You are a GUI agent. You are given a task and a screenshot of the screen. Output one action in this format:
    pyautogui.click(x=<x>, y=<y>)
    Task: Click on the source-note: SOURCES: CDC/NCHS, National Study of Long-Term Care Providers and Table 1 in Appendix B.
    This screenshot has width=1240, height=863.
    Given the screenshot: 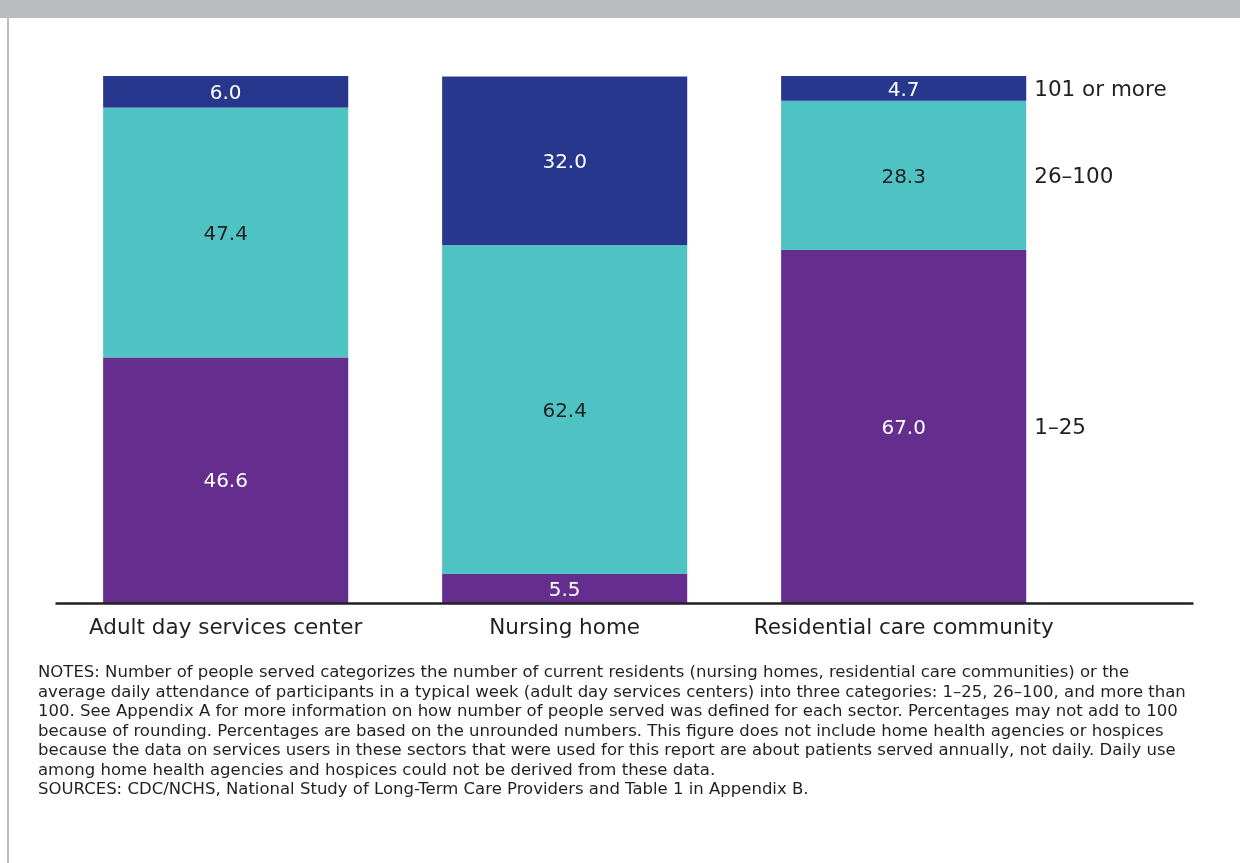 What is the action you would take?
    pyautogui.click(x=424, y=789)
    